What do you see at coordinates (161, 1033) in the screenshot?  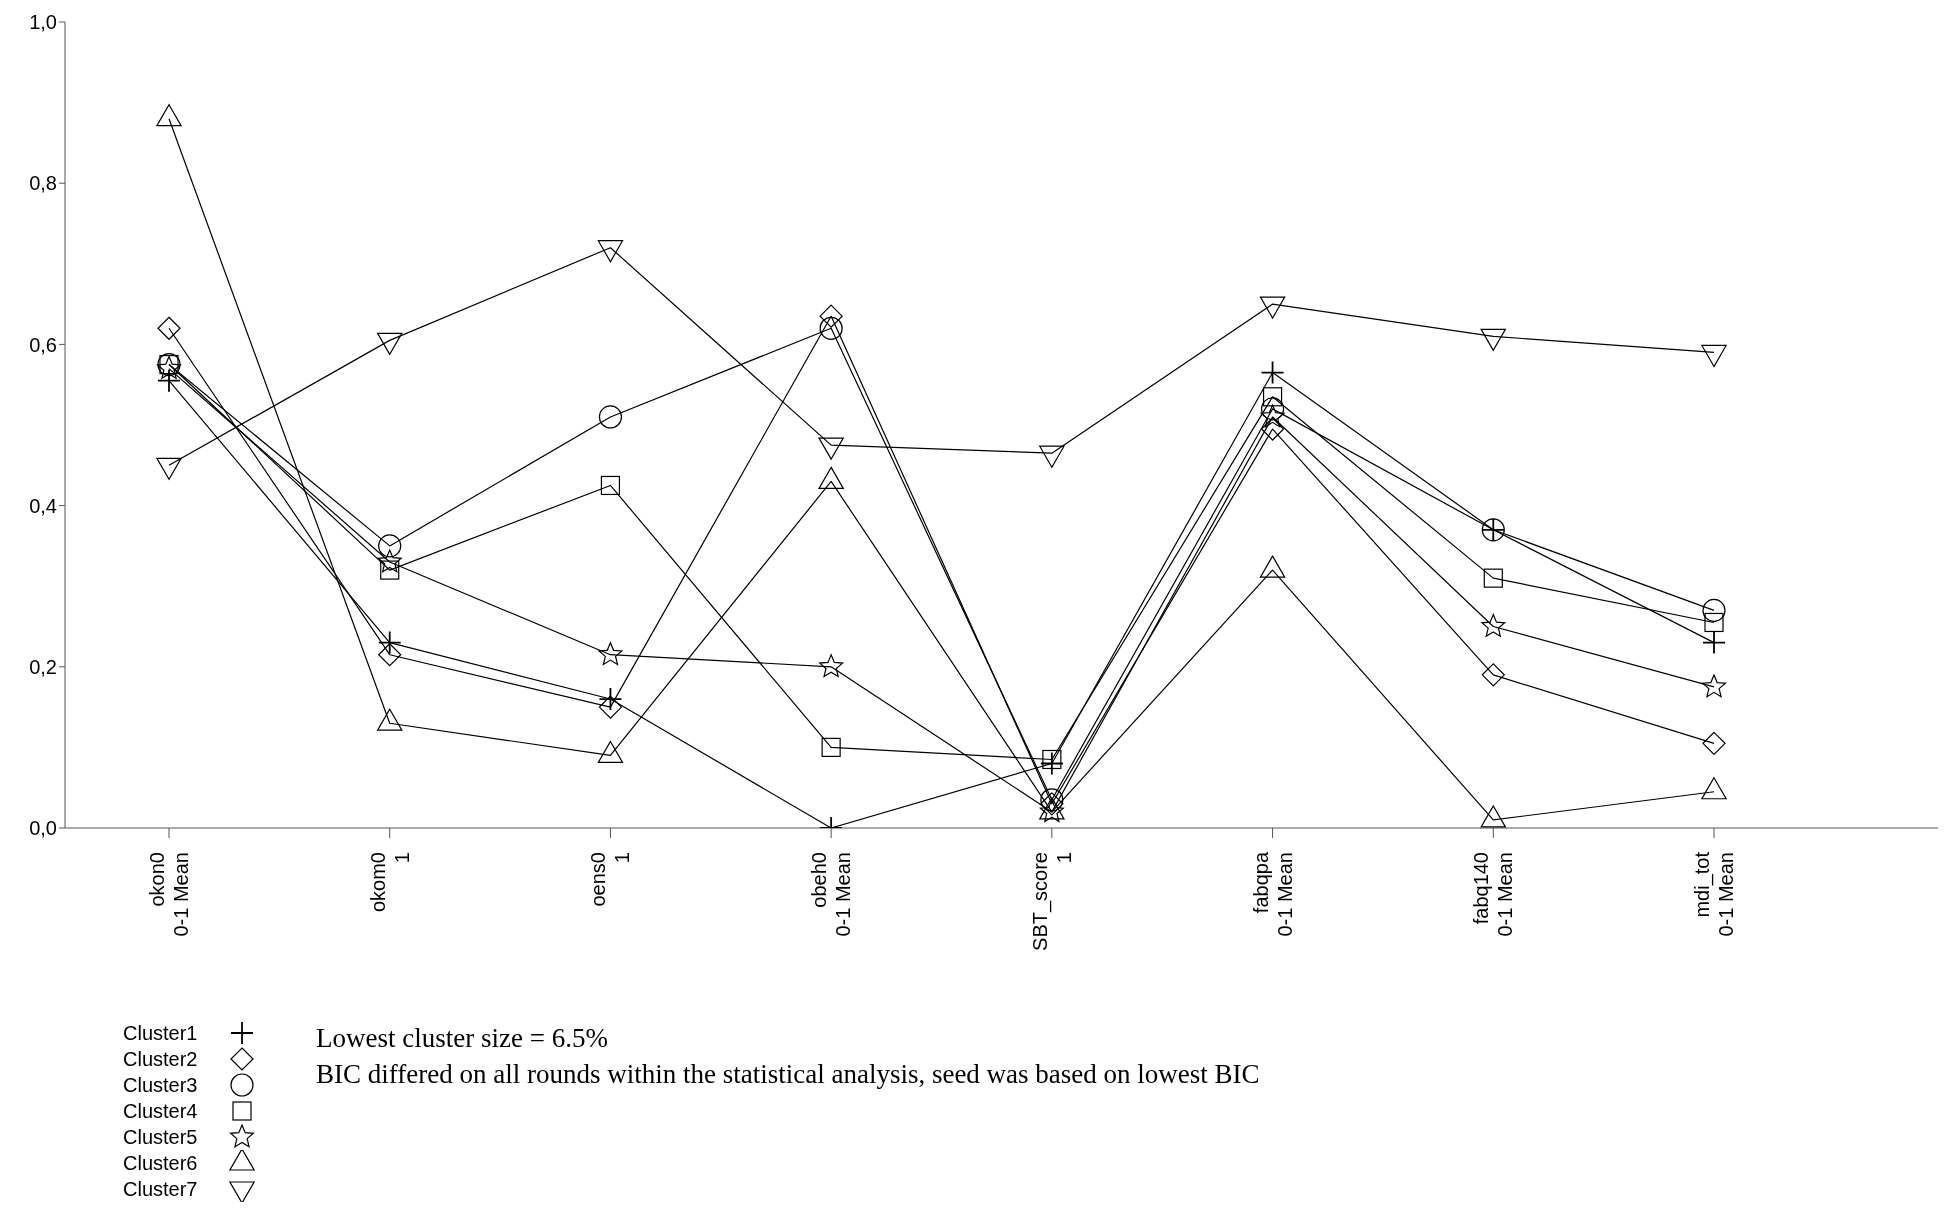 I see `legend-label: Cluster1` at bounding box center [161, 1033].